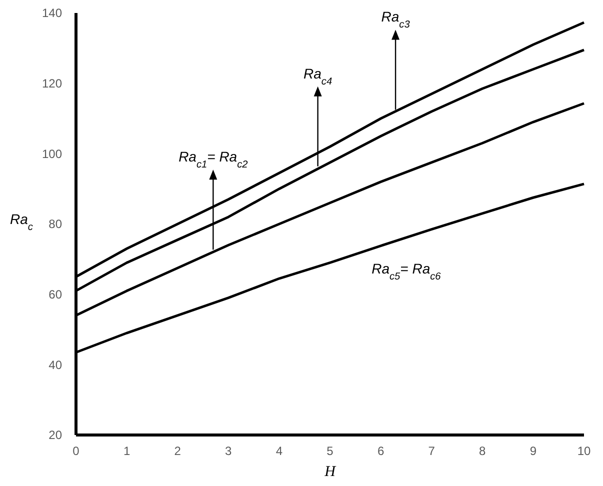 This screenshot has width=603, height=486. I want to click on annotation: Ra$_{c4}$, so click(318, 76).